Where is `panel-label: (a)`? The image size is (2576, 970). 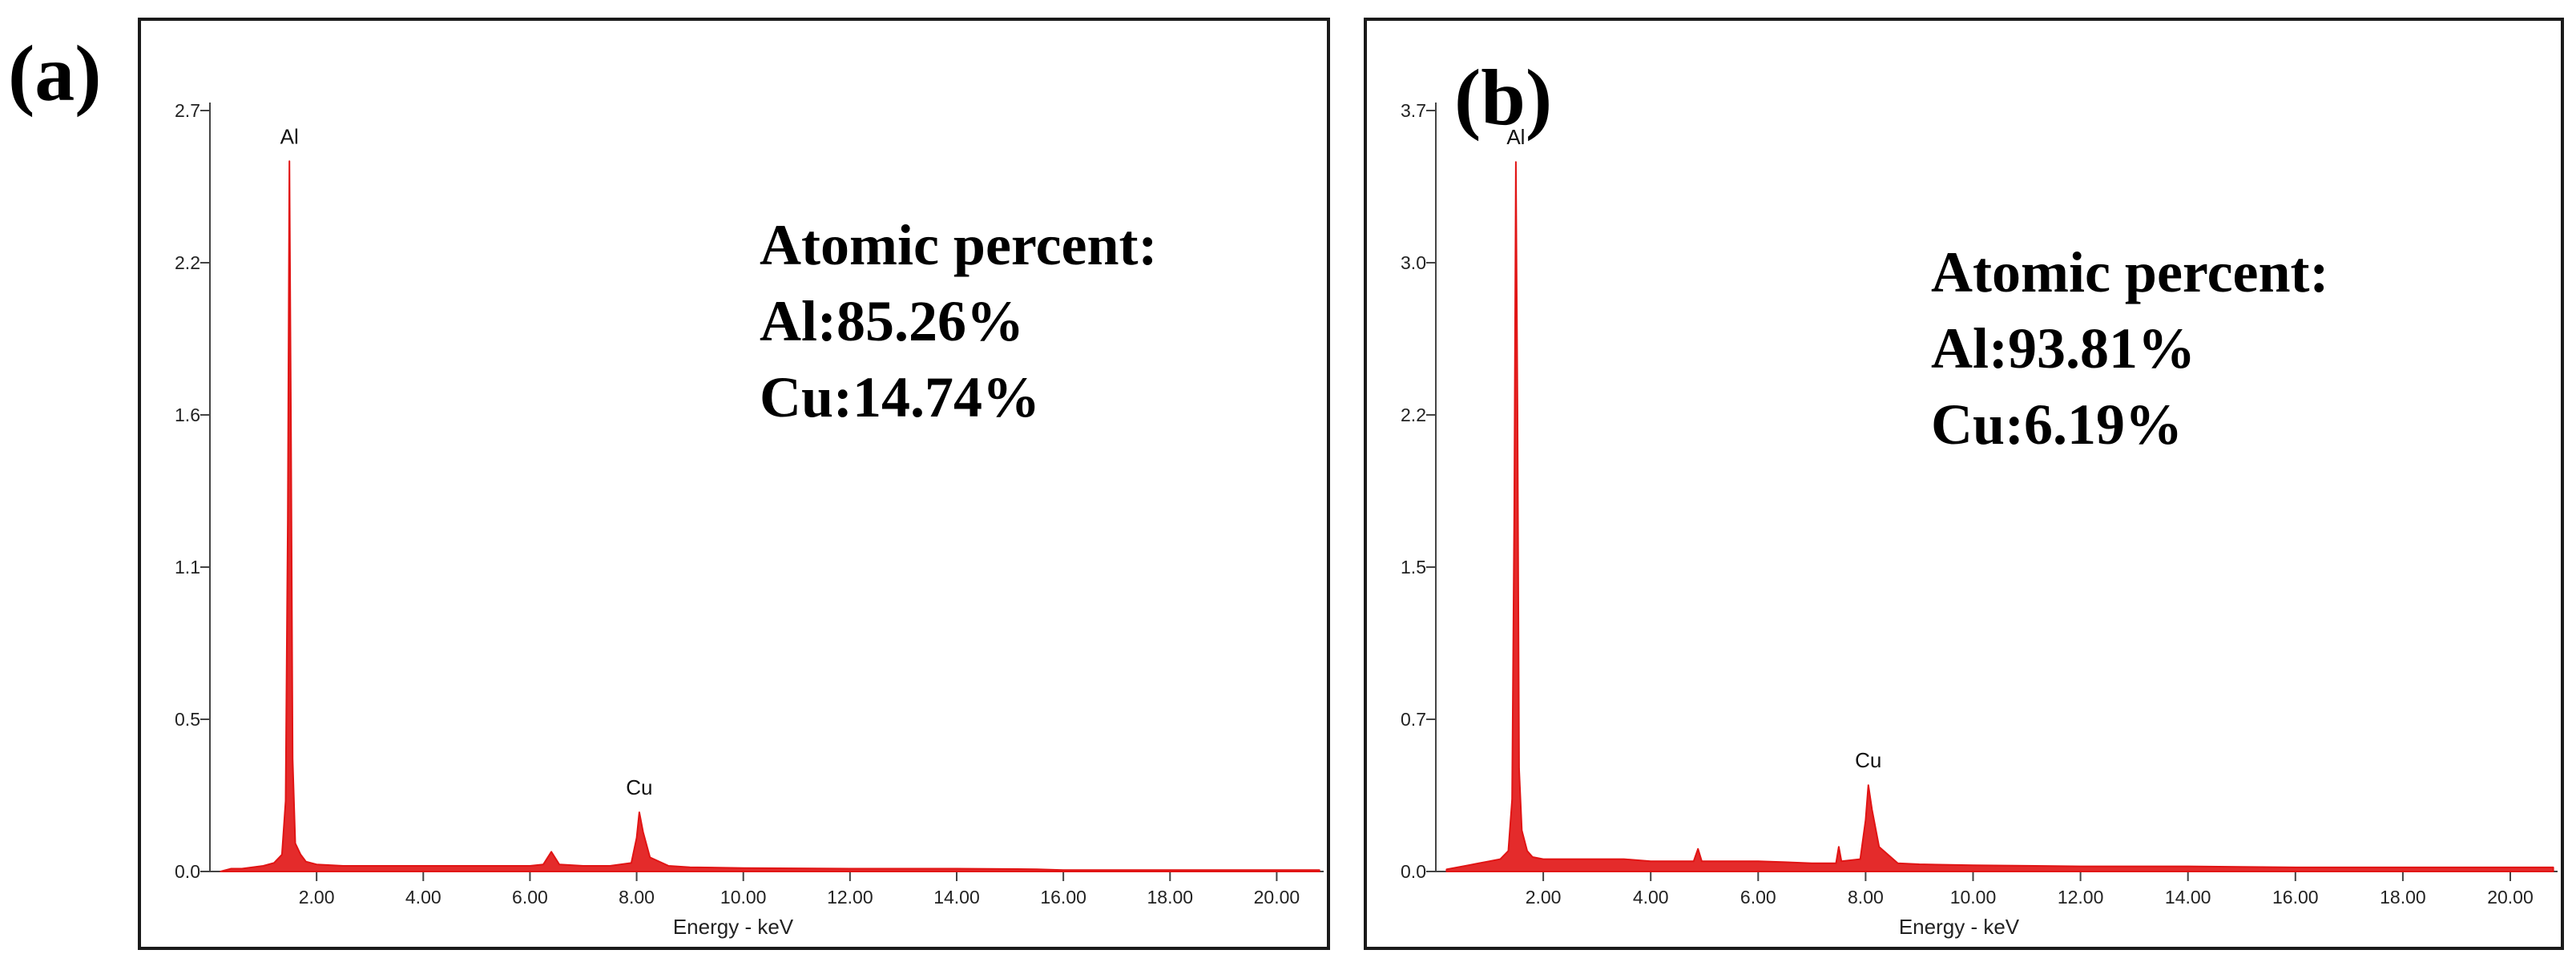 panel-label: (a) is located at coordinates (55, 73).